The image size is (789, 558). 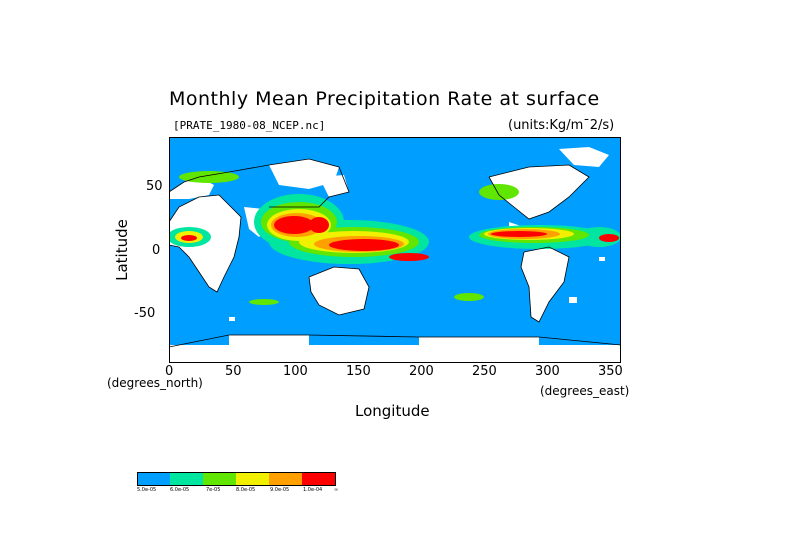 I want to click on colorbar-label-3: 7e-05, so click(x=213, y=490).